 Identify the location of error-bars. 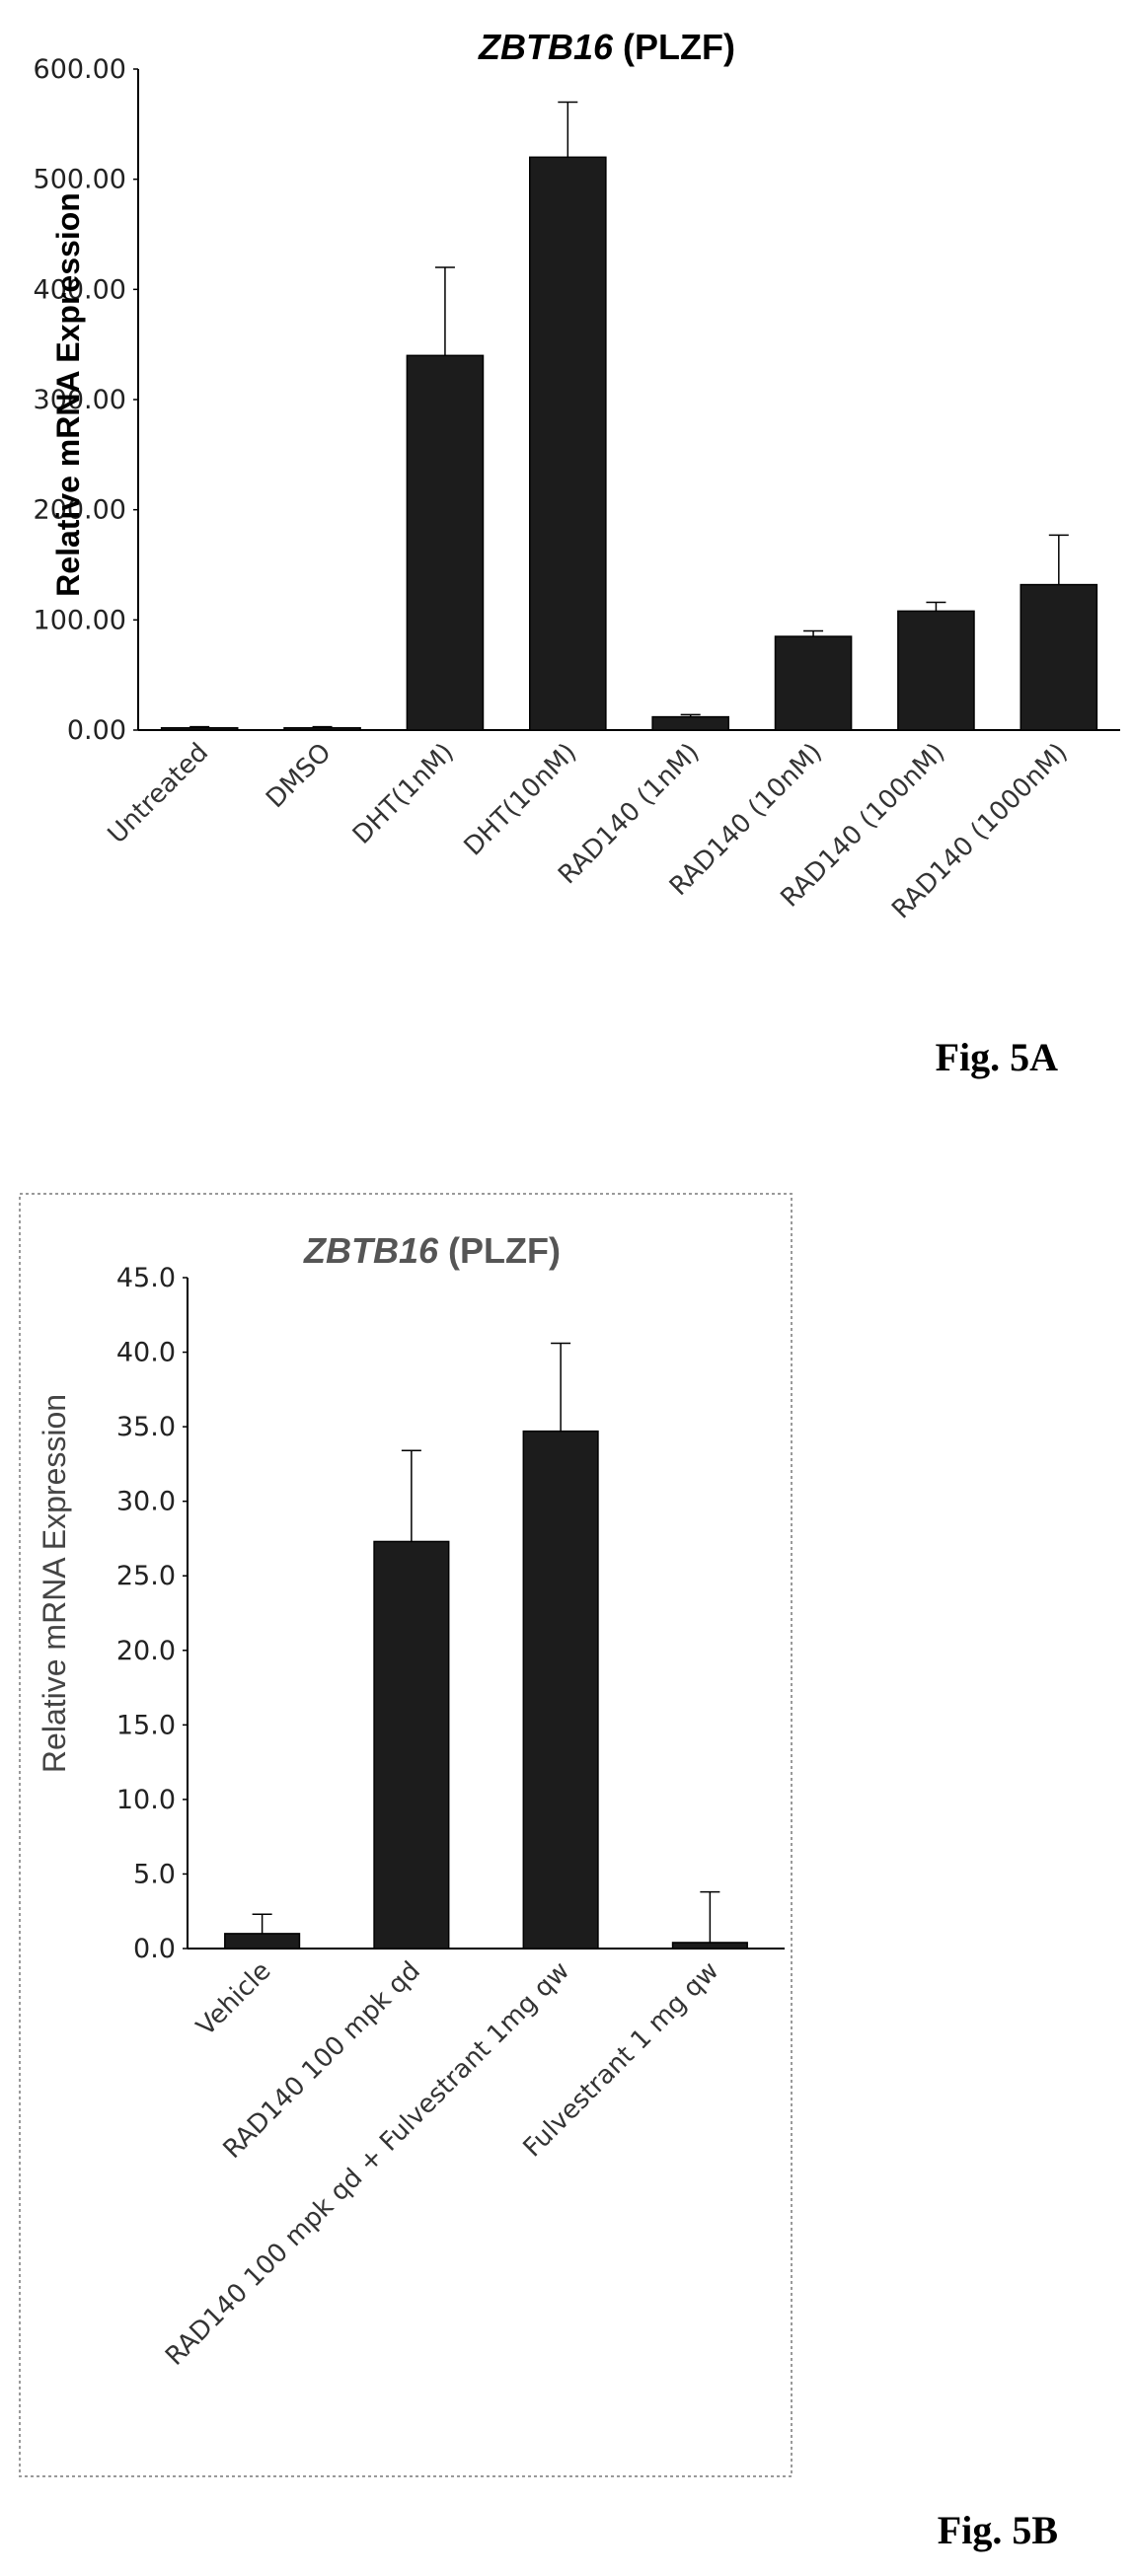
(486, 1642).